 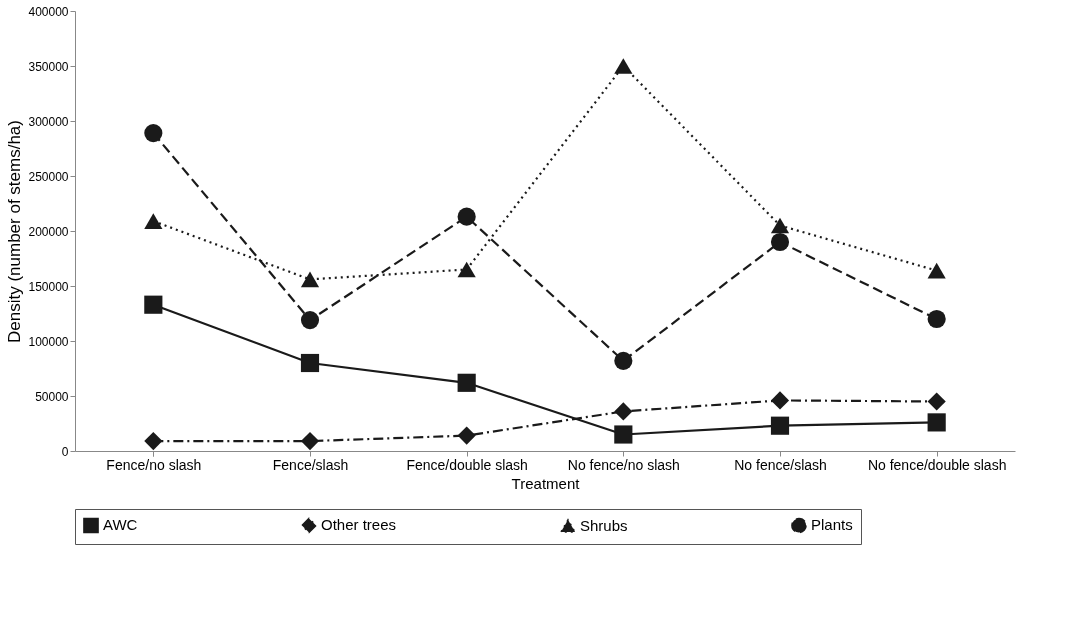 What do you see at coordinates (467, 464) in the screenshot?
I see `x-tick-label: Fence/double slash` at bounding box center [467, 464].